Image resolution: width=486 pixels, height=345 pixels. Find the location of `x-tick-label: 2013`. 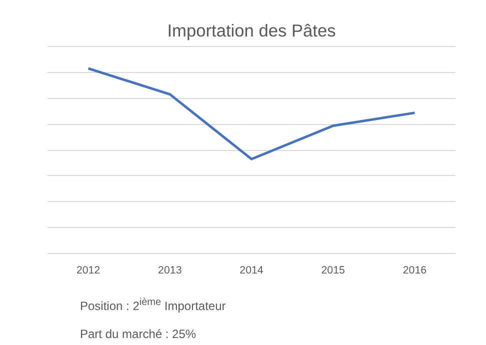

x-tick-label: 2013 is located at coordinates (170, 270).